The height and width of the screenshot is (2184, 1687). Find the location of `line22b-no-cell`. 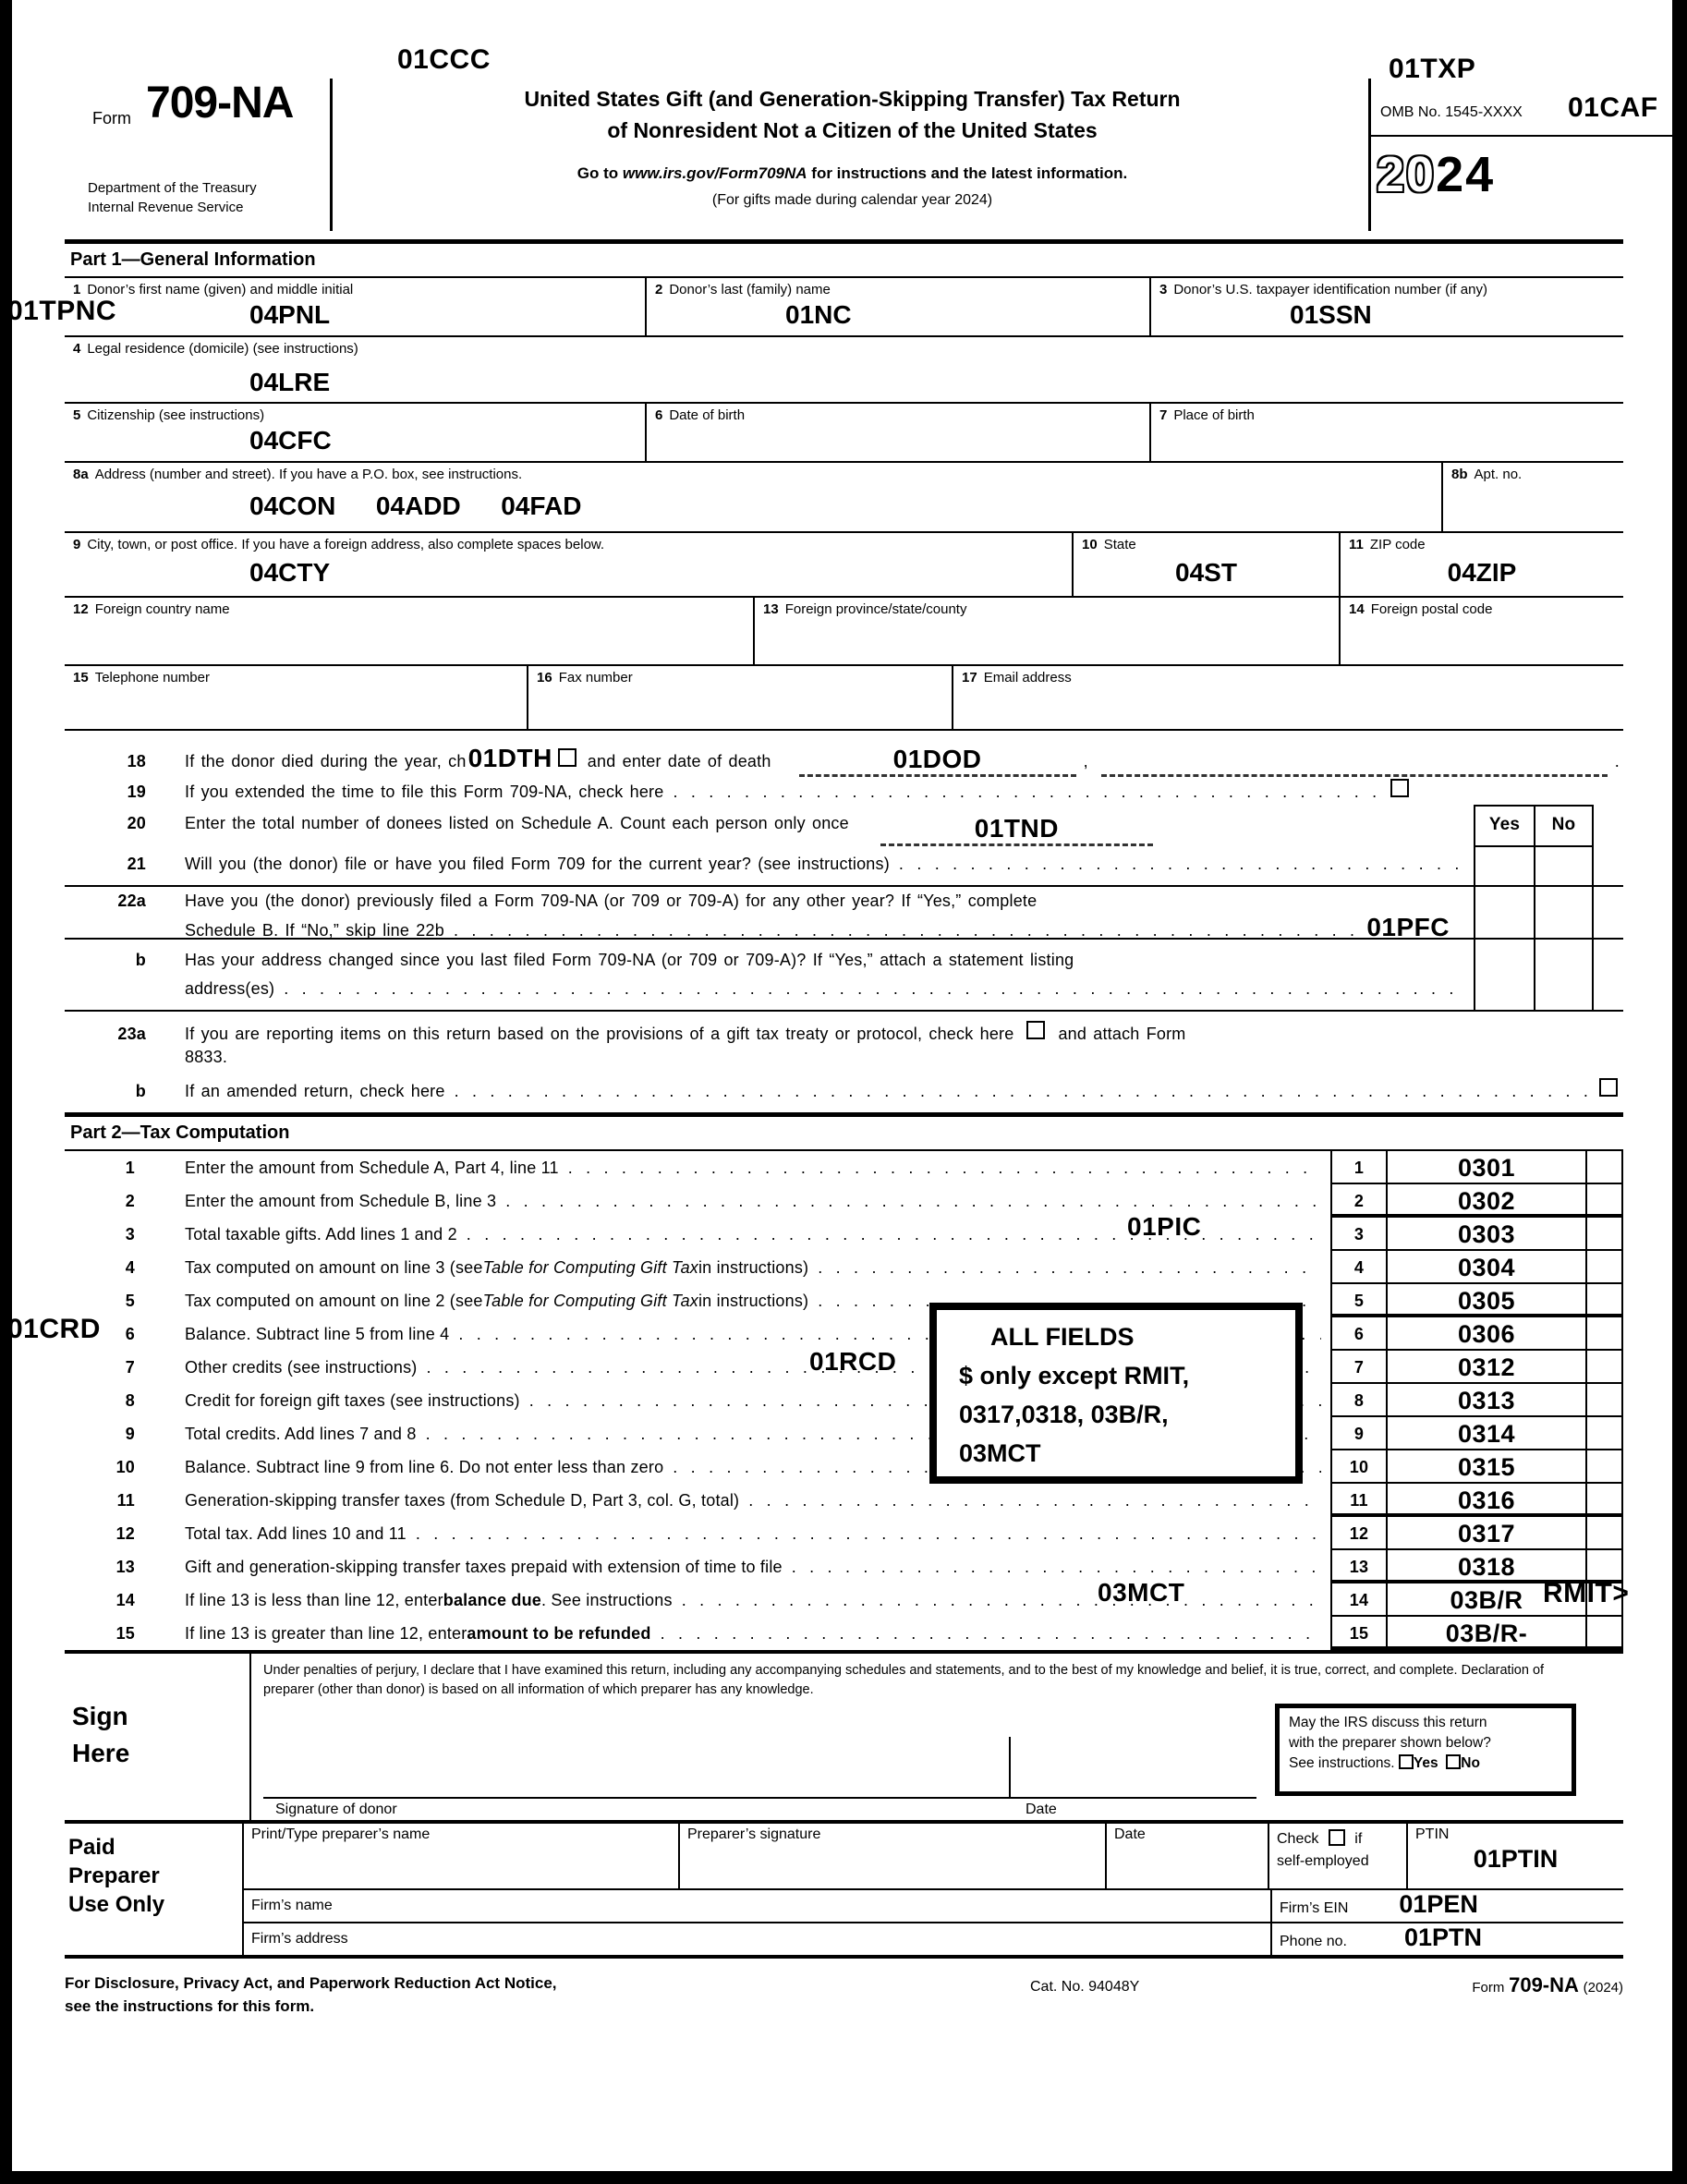

line22b-no-cell is located at coordinates (1564, 975).